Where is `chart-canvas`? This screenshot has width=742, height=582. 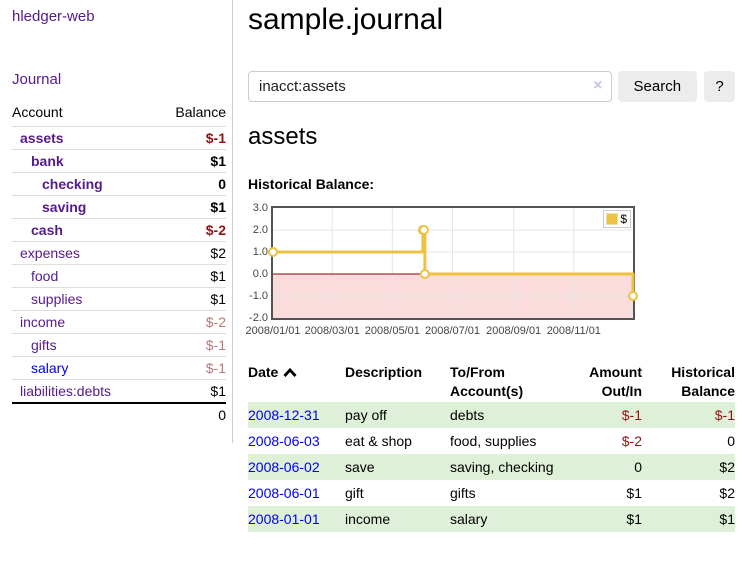
chart-canvas is located at coordinates (453, 263).